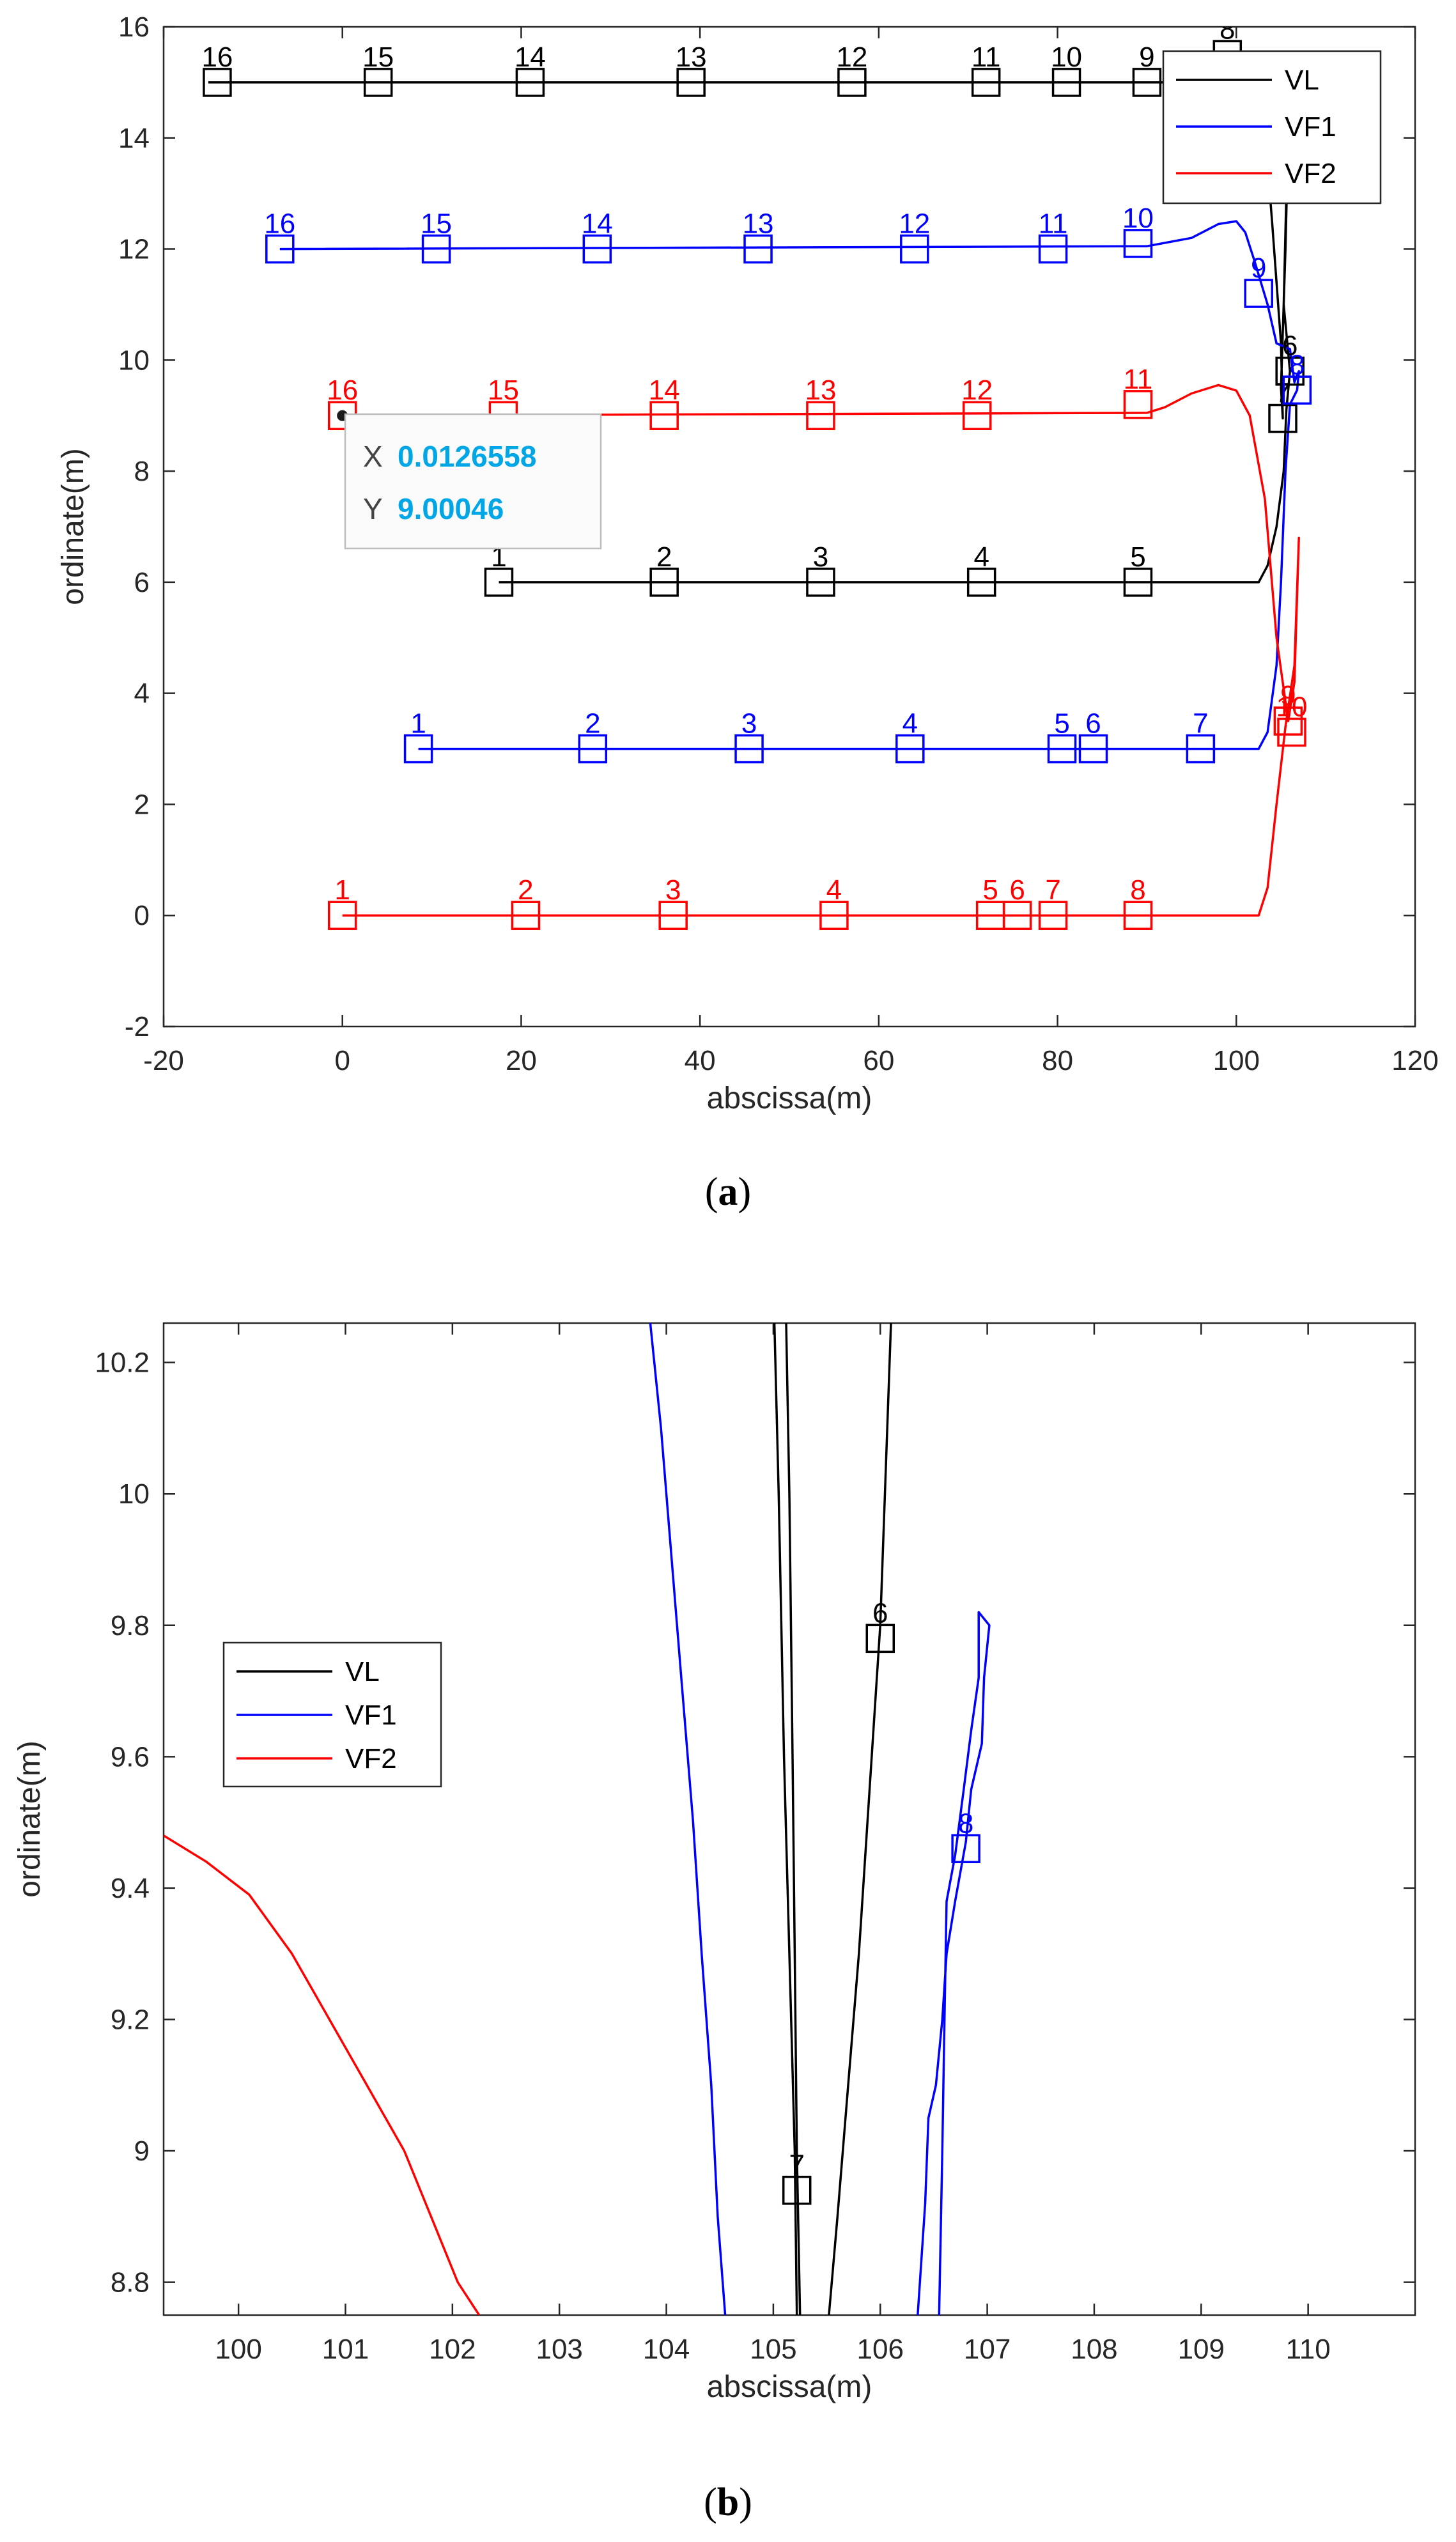  I want to click on b-y-tick-label: 9.6, so click(131, 1756).